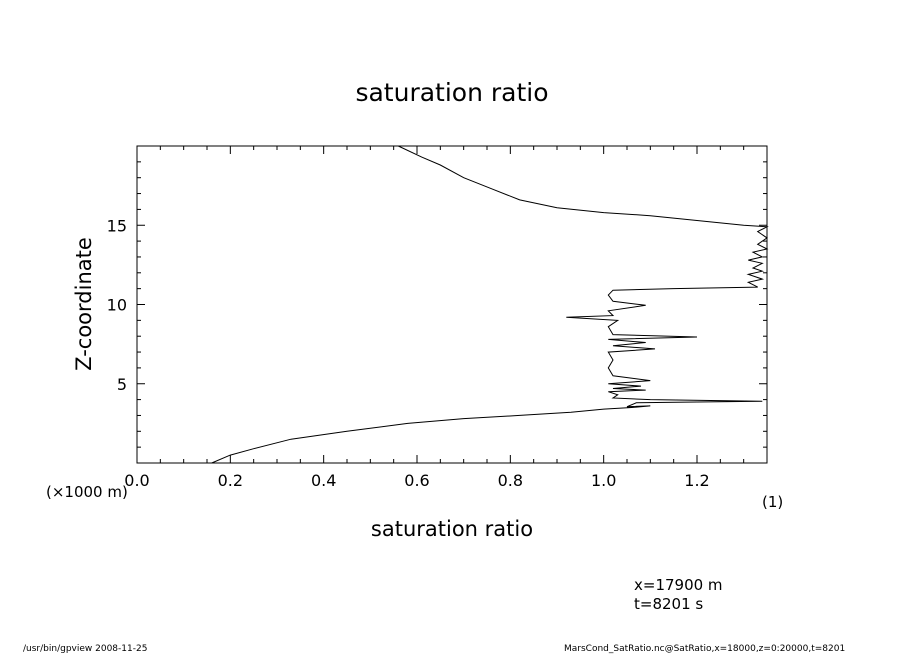  Describe the element at coordinates (230, 480) in the screenshot. I see `x-tick-label: 0.2` at that location.